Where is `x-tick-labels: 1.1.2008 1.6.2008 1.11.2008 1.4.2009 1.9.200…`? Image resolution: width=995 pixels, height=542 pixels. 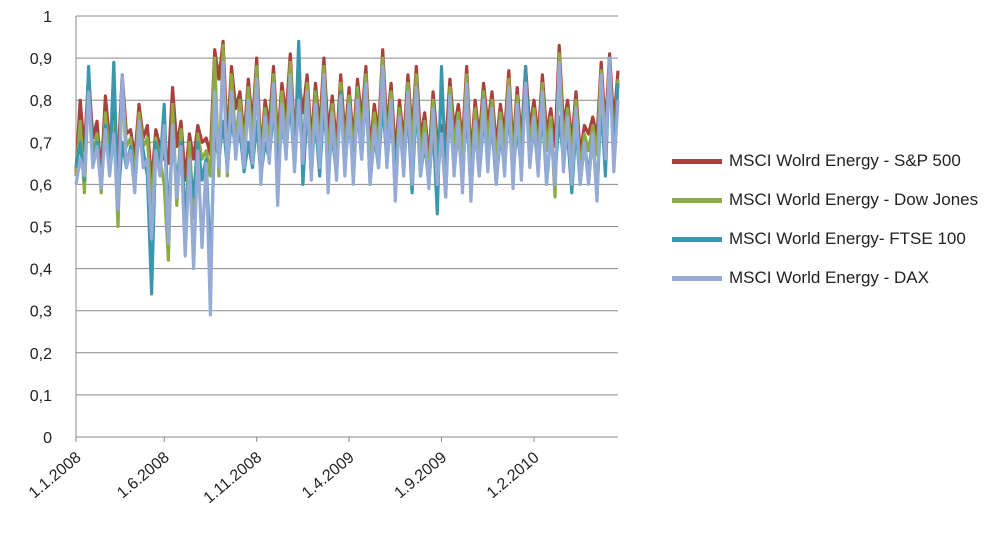
x-tick-labels: 1.1.2008 1.6.2008 1.11.2008 1.4.2009 1.9.200… is located at coordinates (284, 478).